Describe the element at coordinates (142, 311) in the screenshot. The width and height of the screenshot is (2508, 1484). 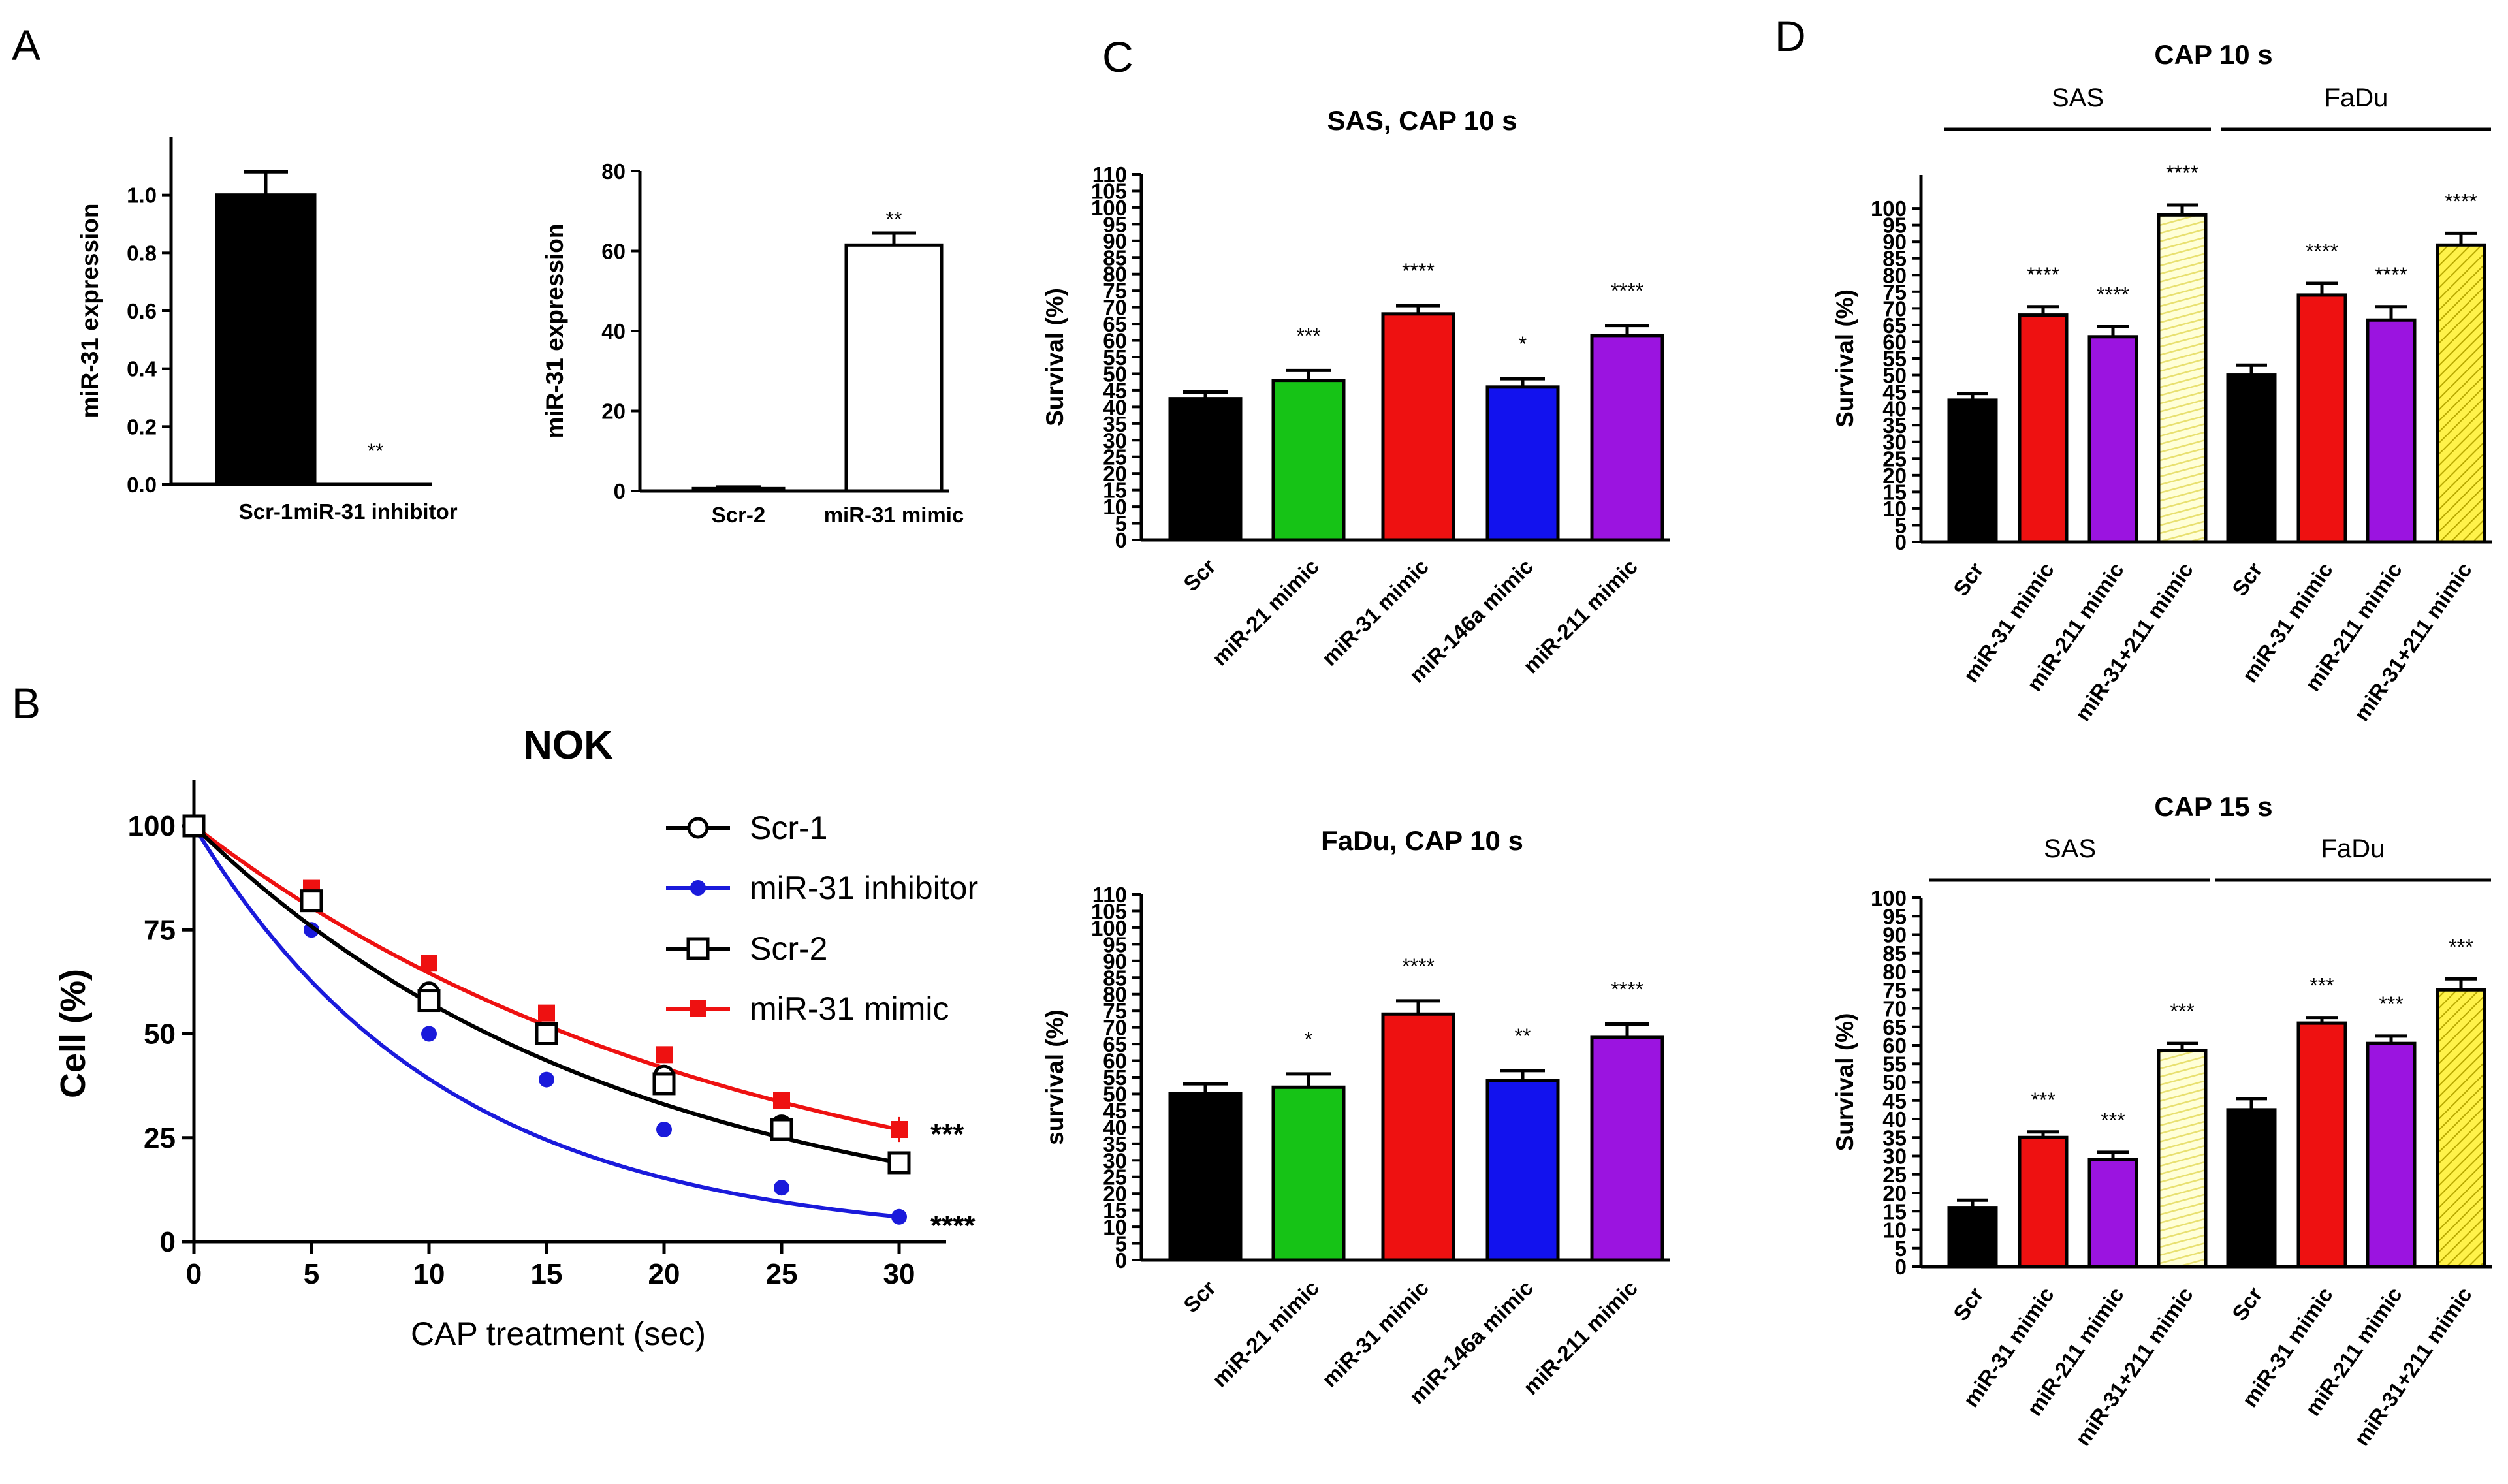
I see `y-tick-label: 0.6` at that location.